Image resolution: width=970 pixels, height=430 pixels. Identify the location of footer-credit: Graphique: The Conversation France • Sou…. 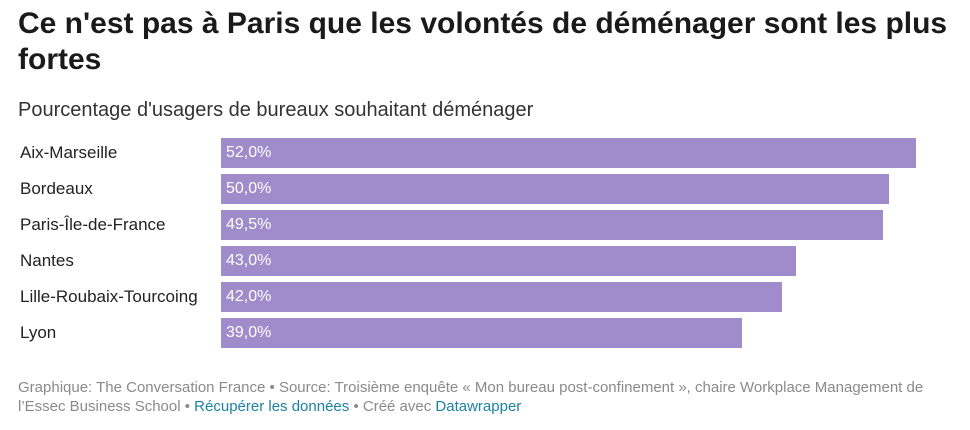
(471, 397).